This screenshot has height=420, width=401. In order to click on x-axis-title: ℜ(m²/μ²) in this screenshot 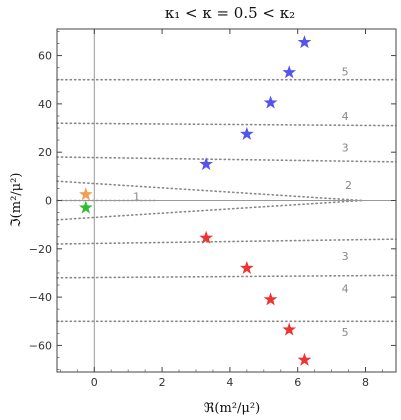, I will do `click(232, 408)`.